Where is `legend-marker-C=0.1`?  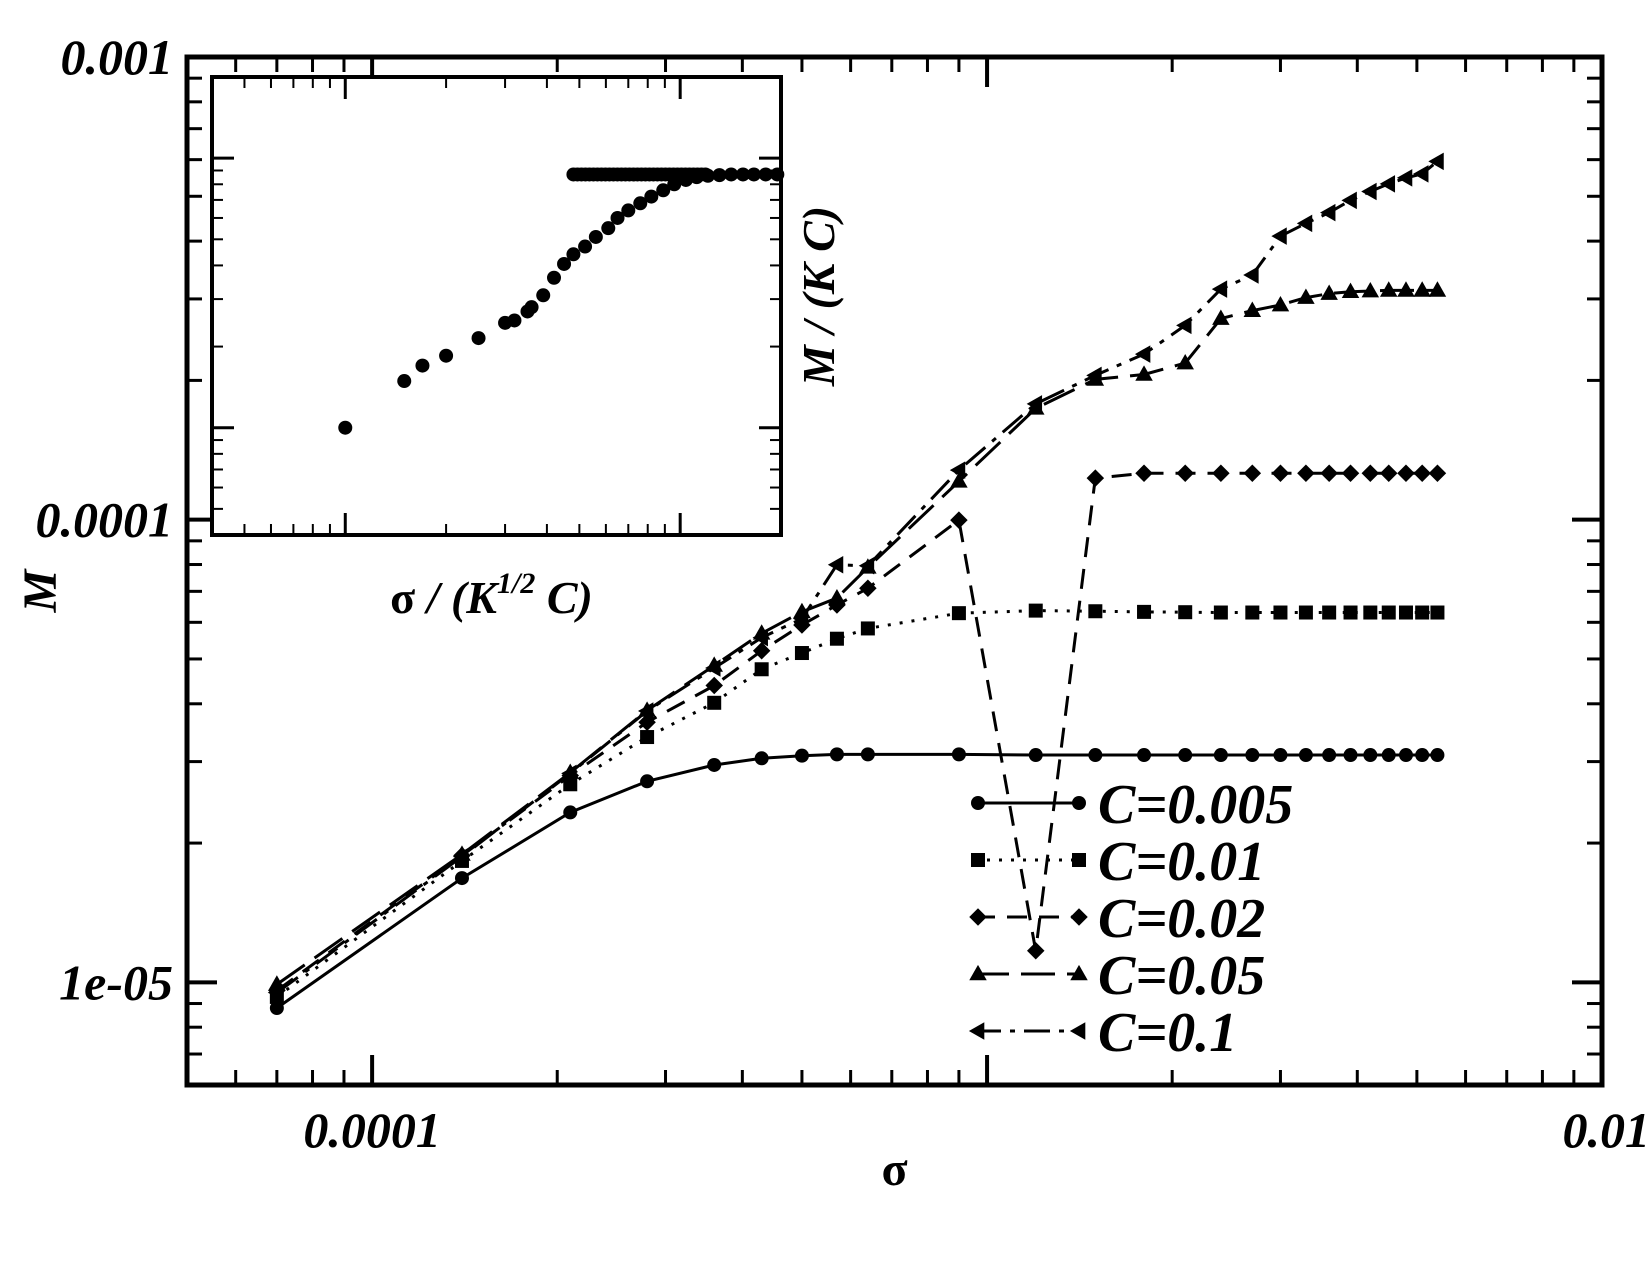
legend-marker-C=0.1 is located at coordinates (976, 1031).